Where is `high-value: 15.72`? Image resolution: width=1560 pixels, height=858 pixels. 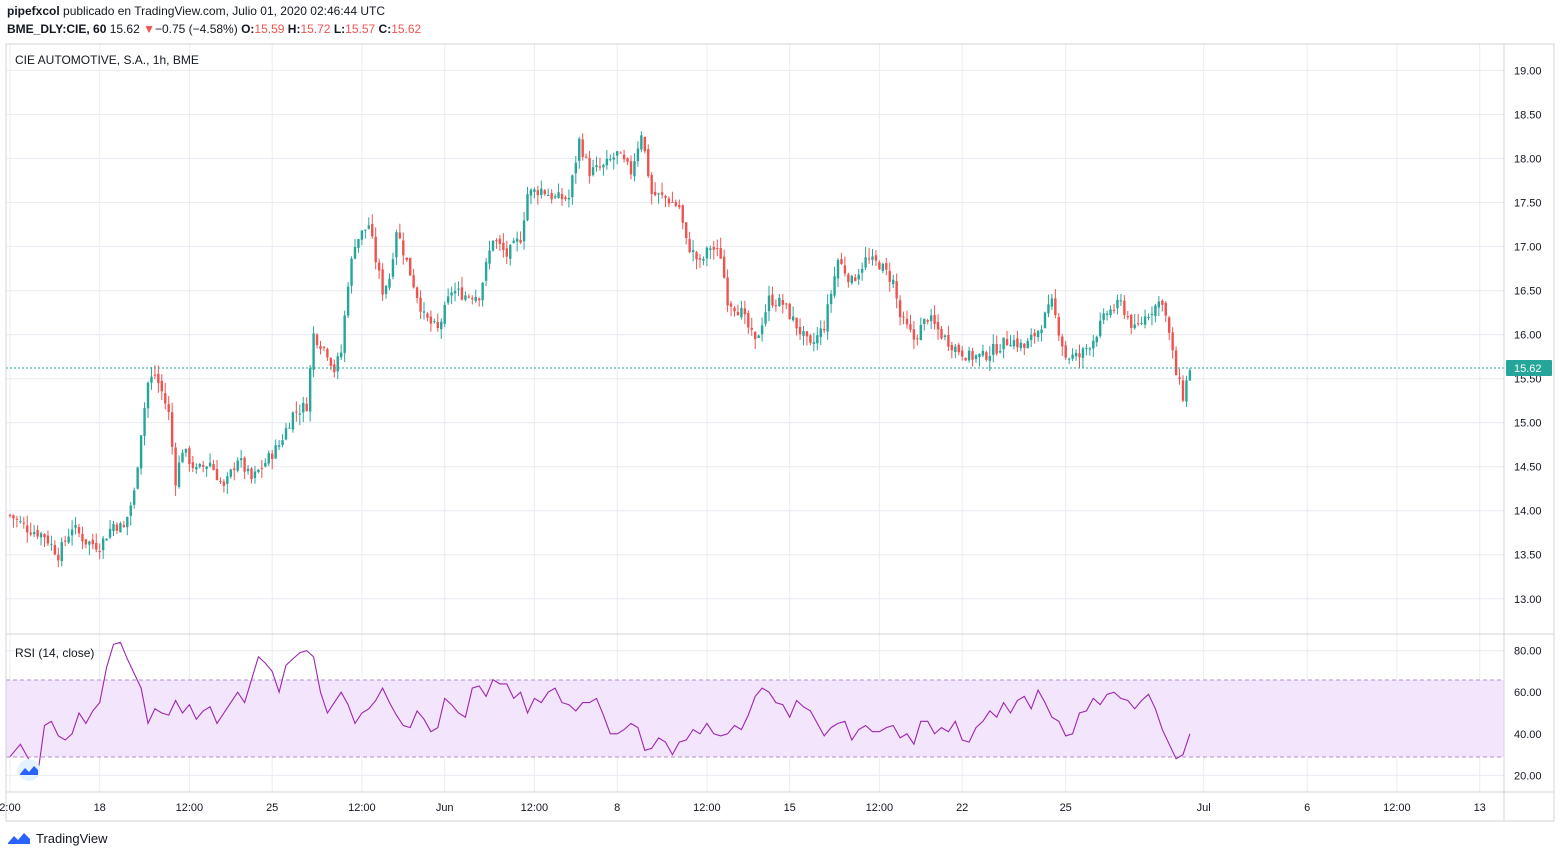 high-value: 15.72 is located at coordinates (315, 29).